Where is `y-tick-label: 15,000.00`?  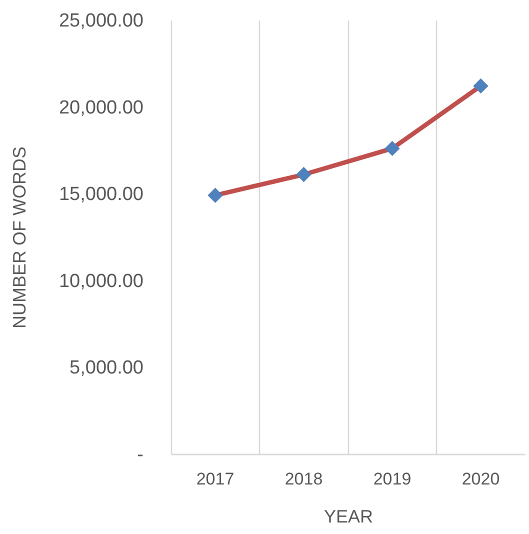
y-tick-label: 15,000.00 is located at coordinates (101, 195).